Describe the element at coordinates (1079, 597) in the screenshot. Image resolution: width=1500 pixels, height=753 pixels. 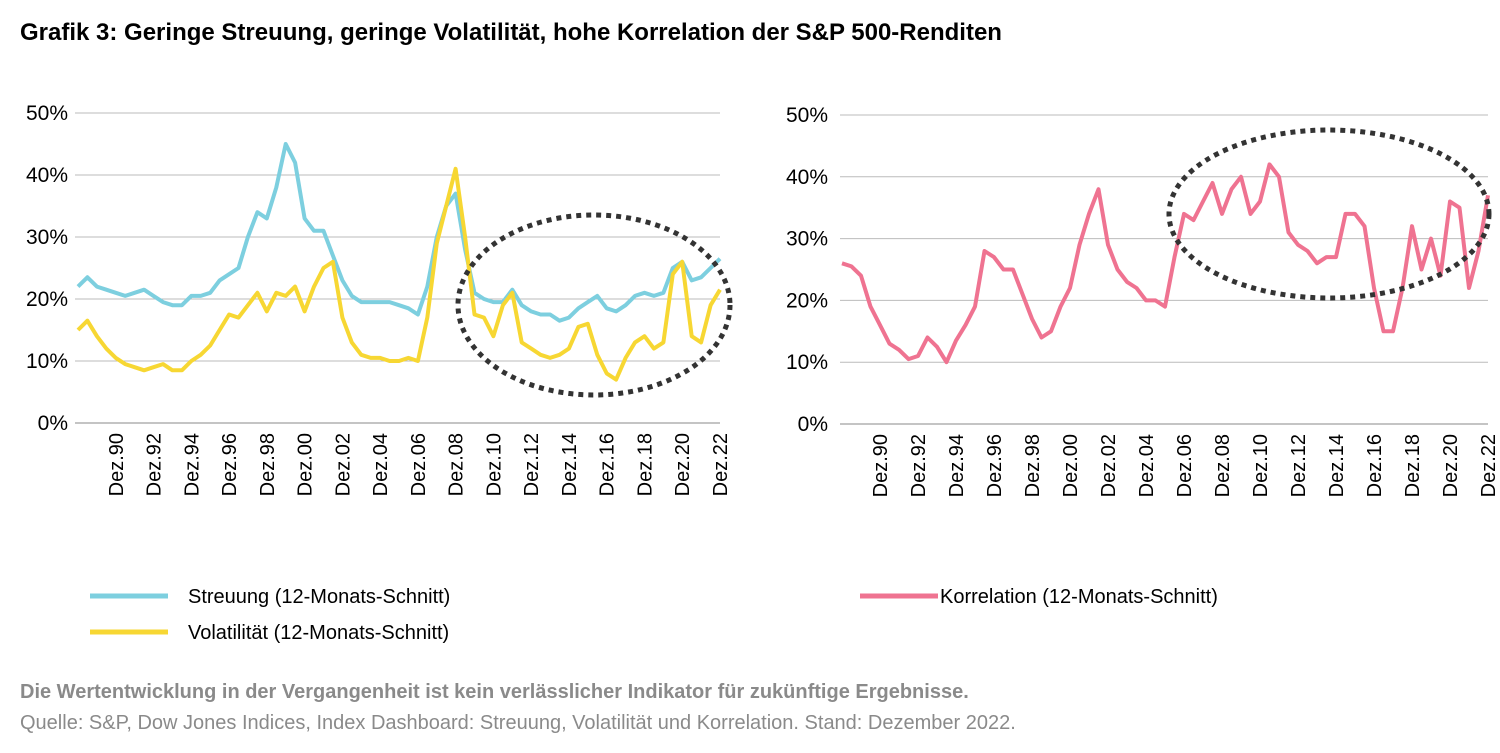
I see `legend-label: Korrelation (12-Monats-Schnitt)` at that location.